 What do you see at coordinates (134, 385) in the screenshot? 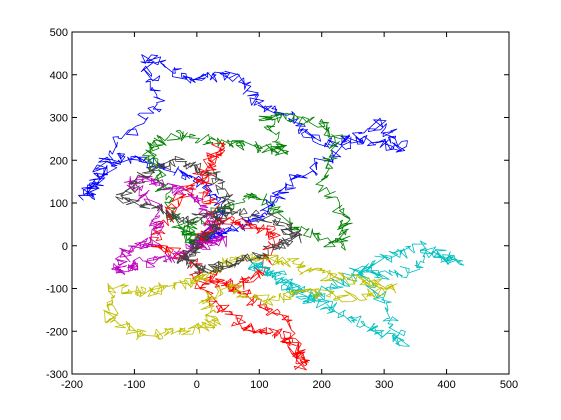
I see `x-tick-label: -100` at bounding box center [134, 385].